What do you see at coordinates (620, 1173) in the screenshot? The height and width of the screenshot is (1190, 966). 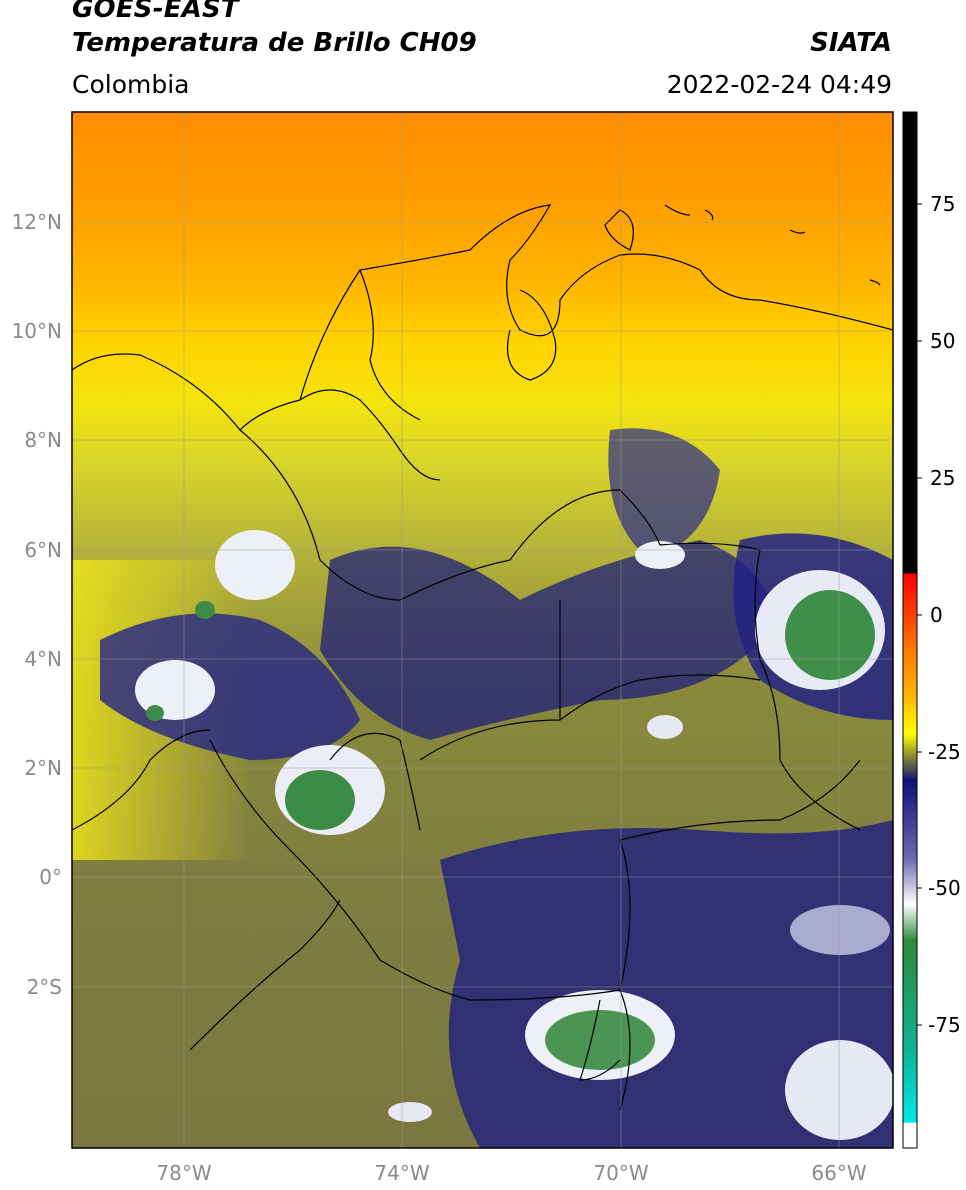 I see `lon-tick-label: 70°W` at bounding box center [620, 1173].